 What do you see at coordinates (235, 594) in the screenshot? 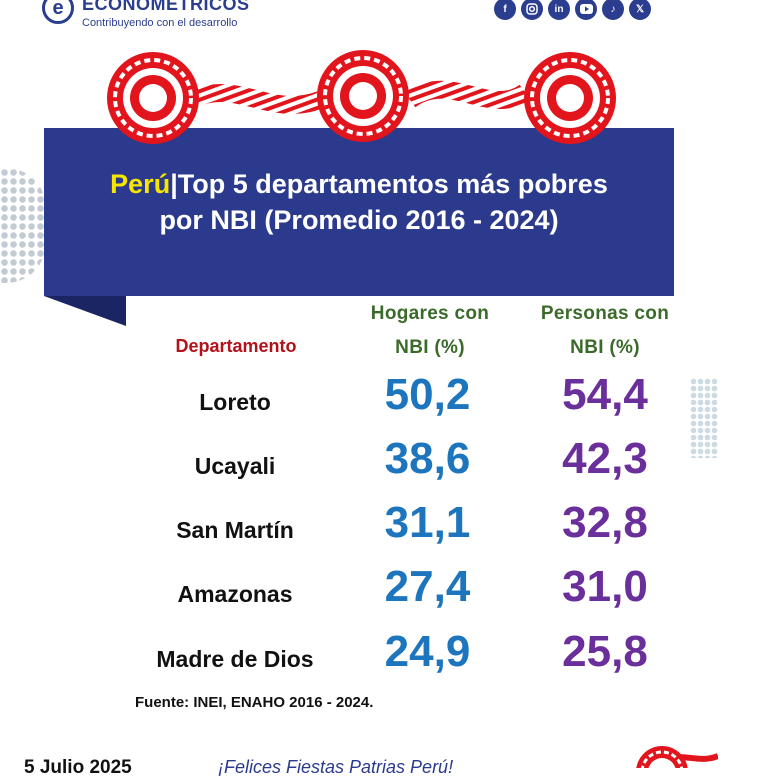
I see `row-name-amazonas: Amazonas` at bounding box center [235, 594].